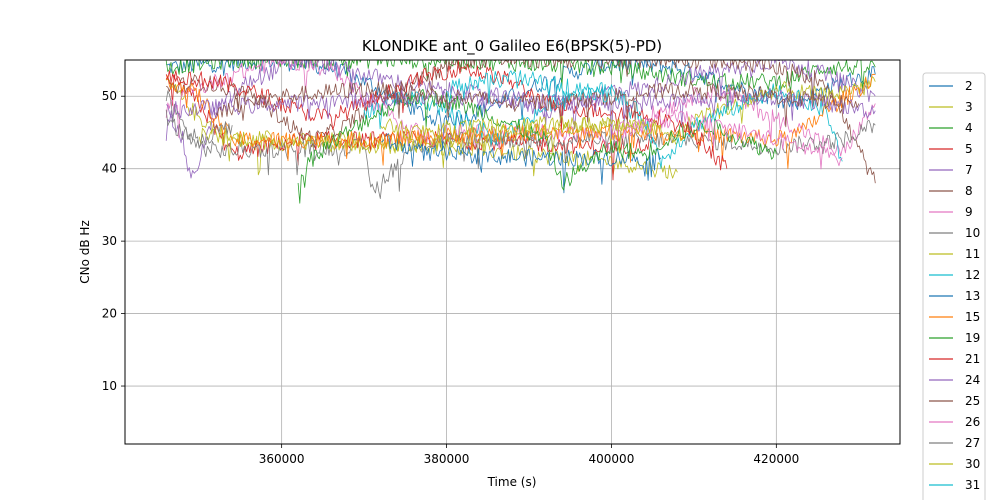  I want to click on chart-title: KLONDIKE ant_0 Galileo E6(BPSK(5)-PD), so click(512, 46).